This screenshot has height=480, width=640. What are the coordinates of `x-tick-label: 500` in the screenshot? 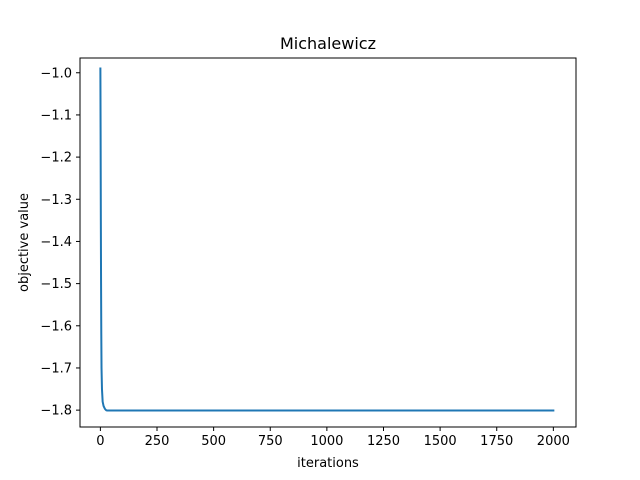 It's located at (213, 441).